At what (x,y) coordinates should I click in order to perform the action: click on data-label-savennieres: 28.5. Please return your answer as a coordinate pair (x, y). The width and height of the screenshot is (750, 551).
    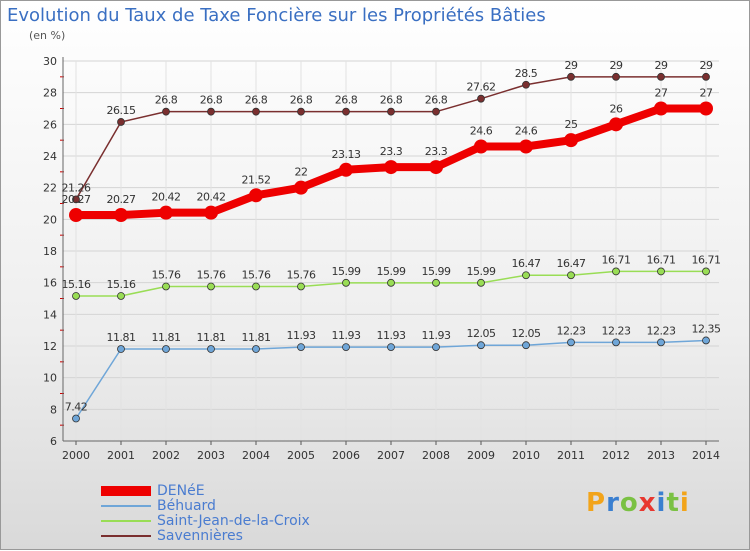
    Looking at the image, I should click on (526, 73).